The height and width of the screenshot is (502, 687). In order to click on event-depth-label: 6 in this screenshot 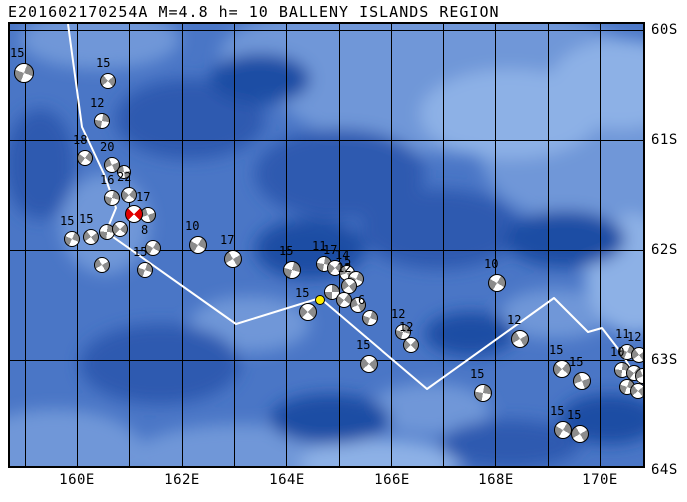, I will do `click(362, 300)`.